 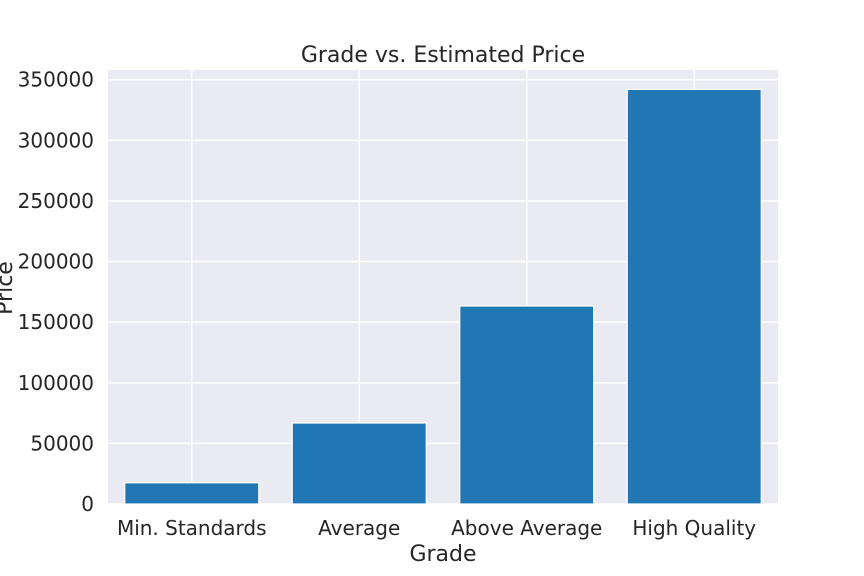 I want to click on y-tick-label: 150000, so click(x=56, y=322).